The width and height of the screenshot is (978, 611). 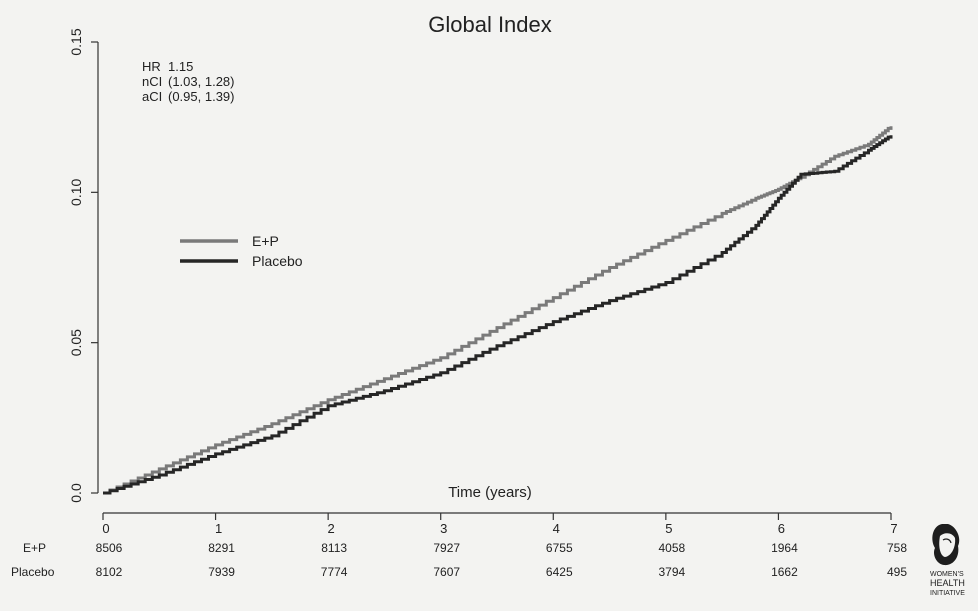 I want to click on x-axis-label: Time (years), so click(x=490, y=492).